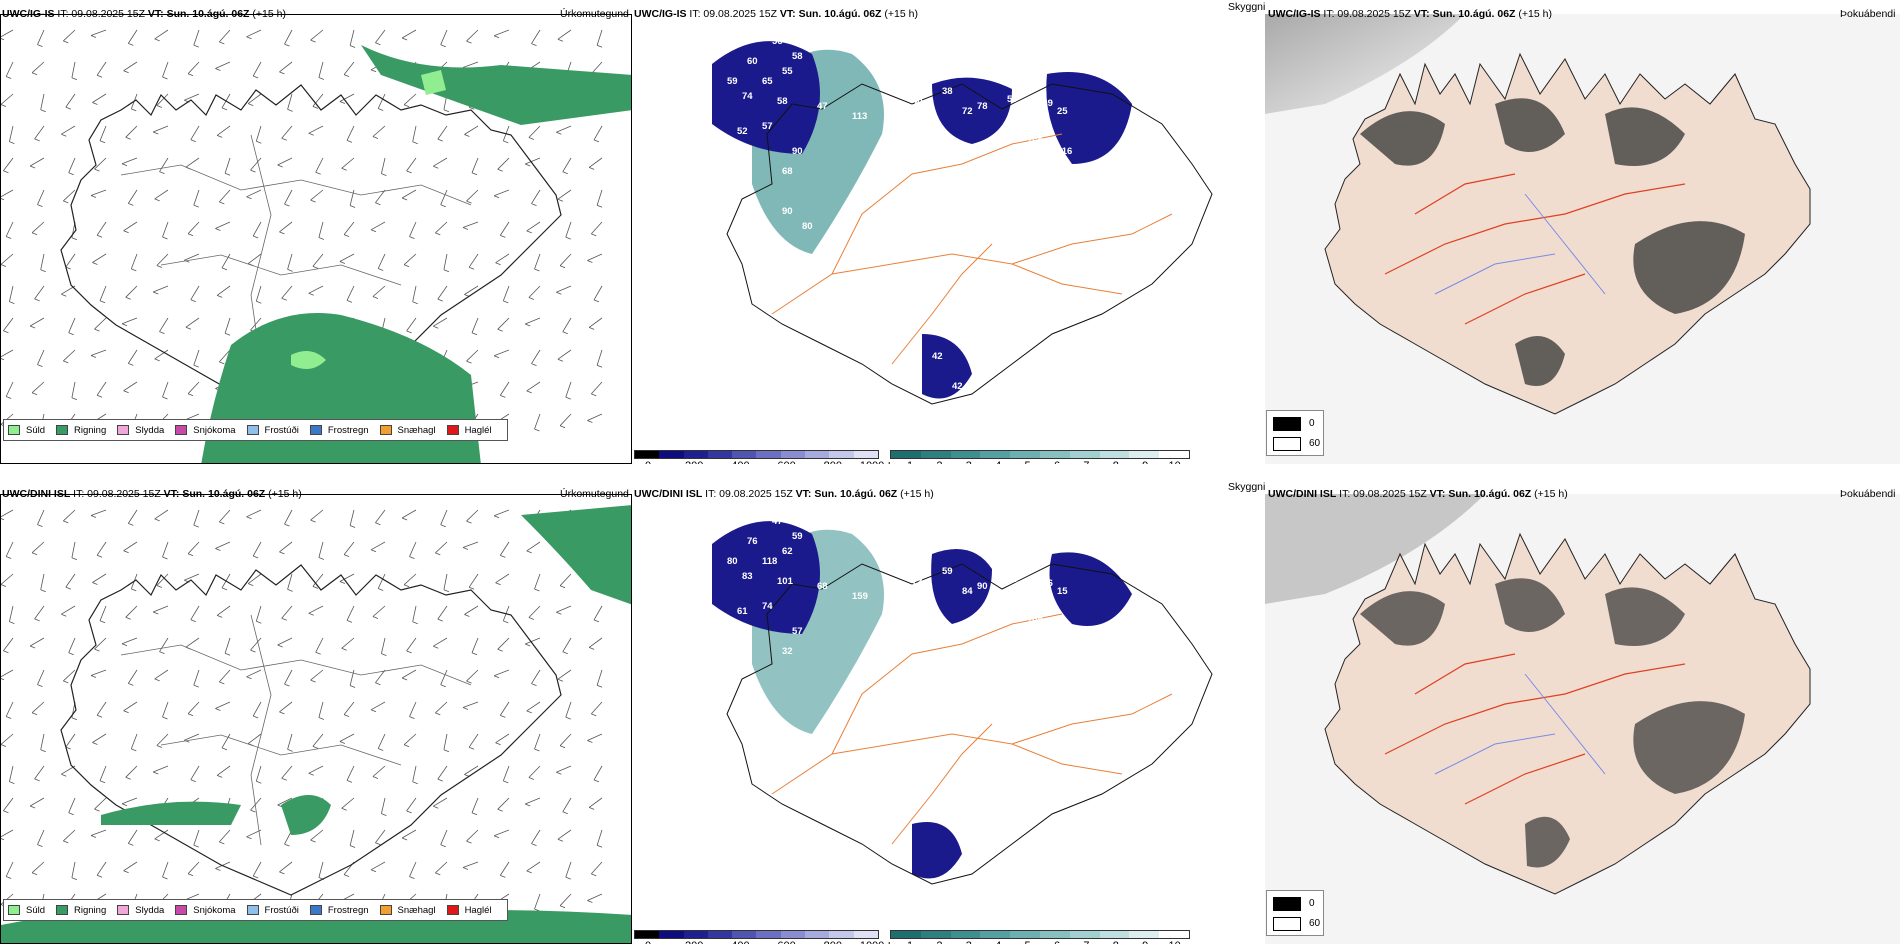 The height and width of the screenshot is (950, 1900). I want to click on cloud-base-value: 74, so click(767, 606).